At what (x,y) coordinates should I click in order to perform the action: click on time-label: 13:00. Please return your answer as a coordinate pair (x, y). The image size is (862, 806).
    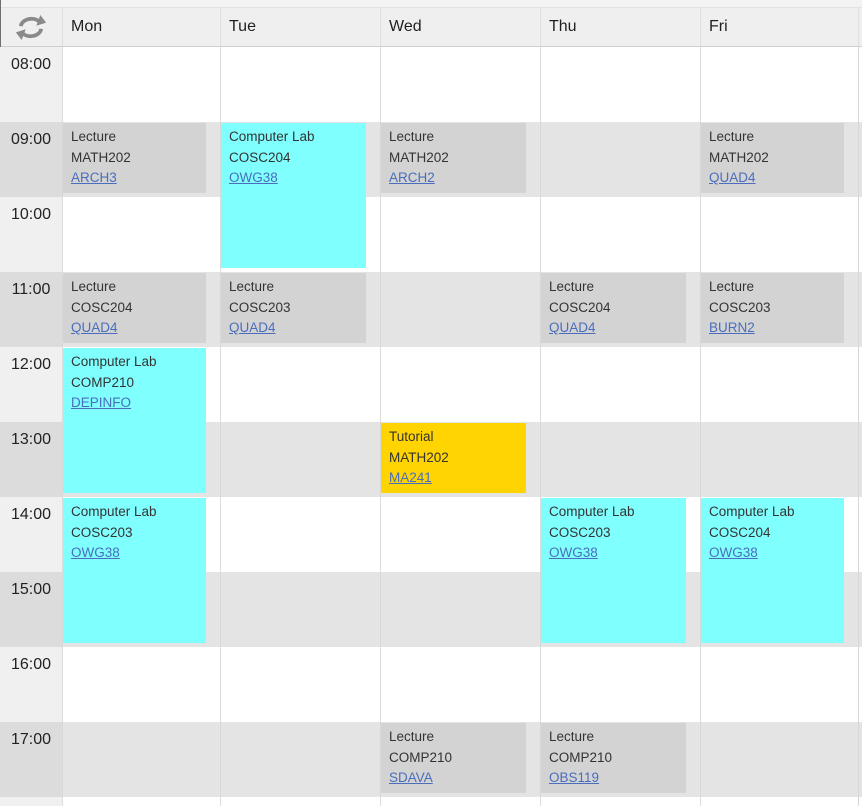
    Looking at the image, I should click on (31, 459).